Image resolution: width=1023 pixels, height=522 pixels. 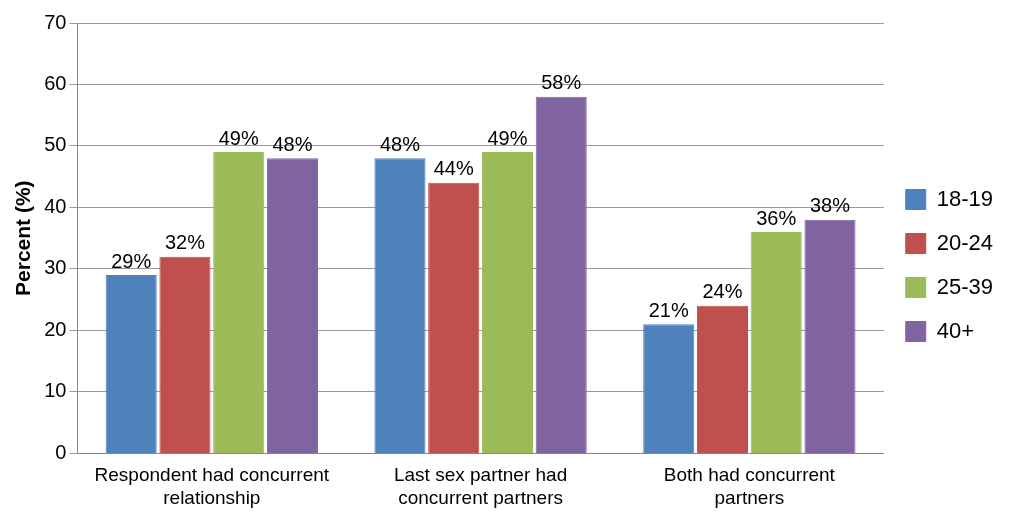 What do you see at coordinates (668, 309) in the screenshot?
I see `data-label: 21%` at bounding box center [668, 309].